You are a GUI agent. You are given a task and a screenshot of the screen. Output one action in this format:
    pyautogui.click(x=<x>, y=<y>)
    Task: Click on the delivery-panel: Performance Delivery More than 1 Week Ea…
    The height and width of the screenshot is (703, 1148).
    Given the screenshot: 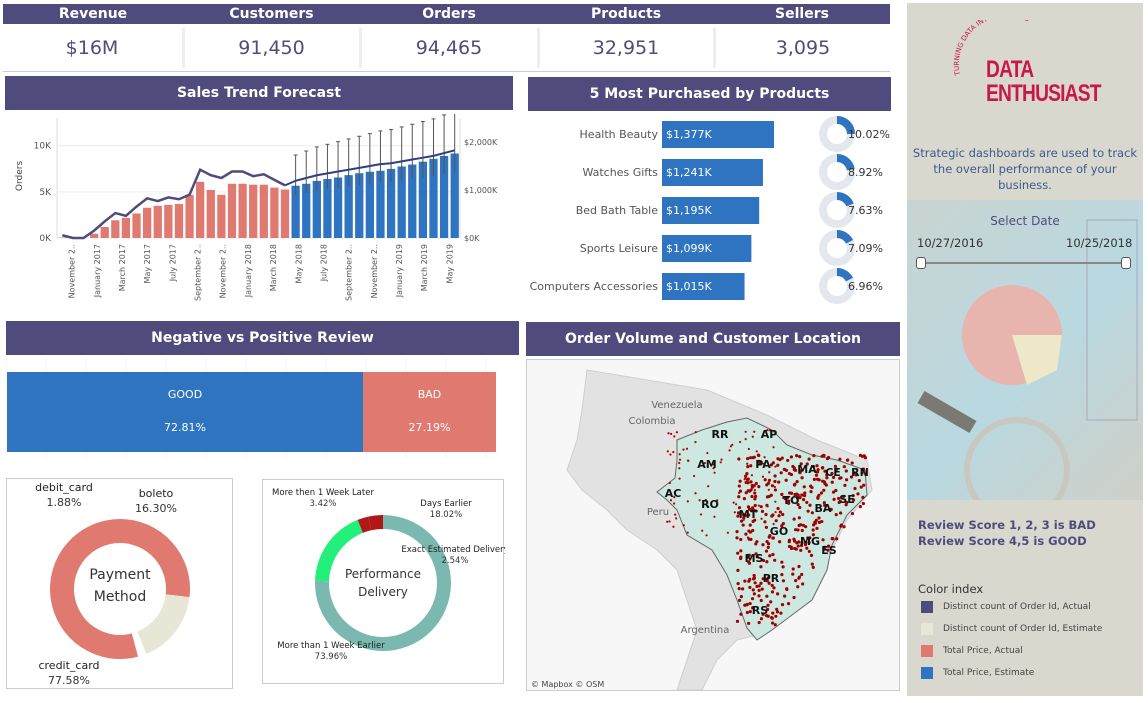 What is the action you would take?
    pyautogui.click(x=385, y=582)
    